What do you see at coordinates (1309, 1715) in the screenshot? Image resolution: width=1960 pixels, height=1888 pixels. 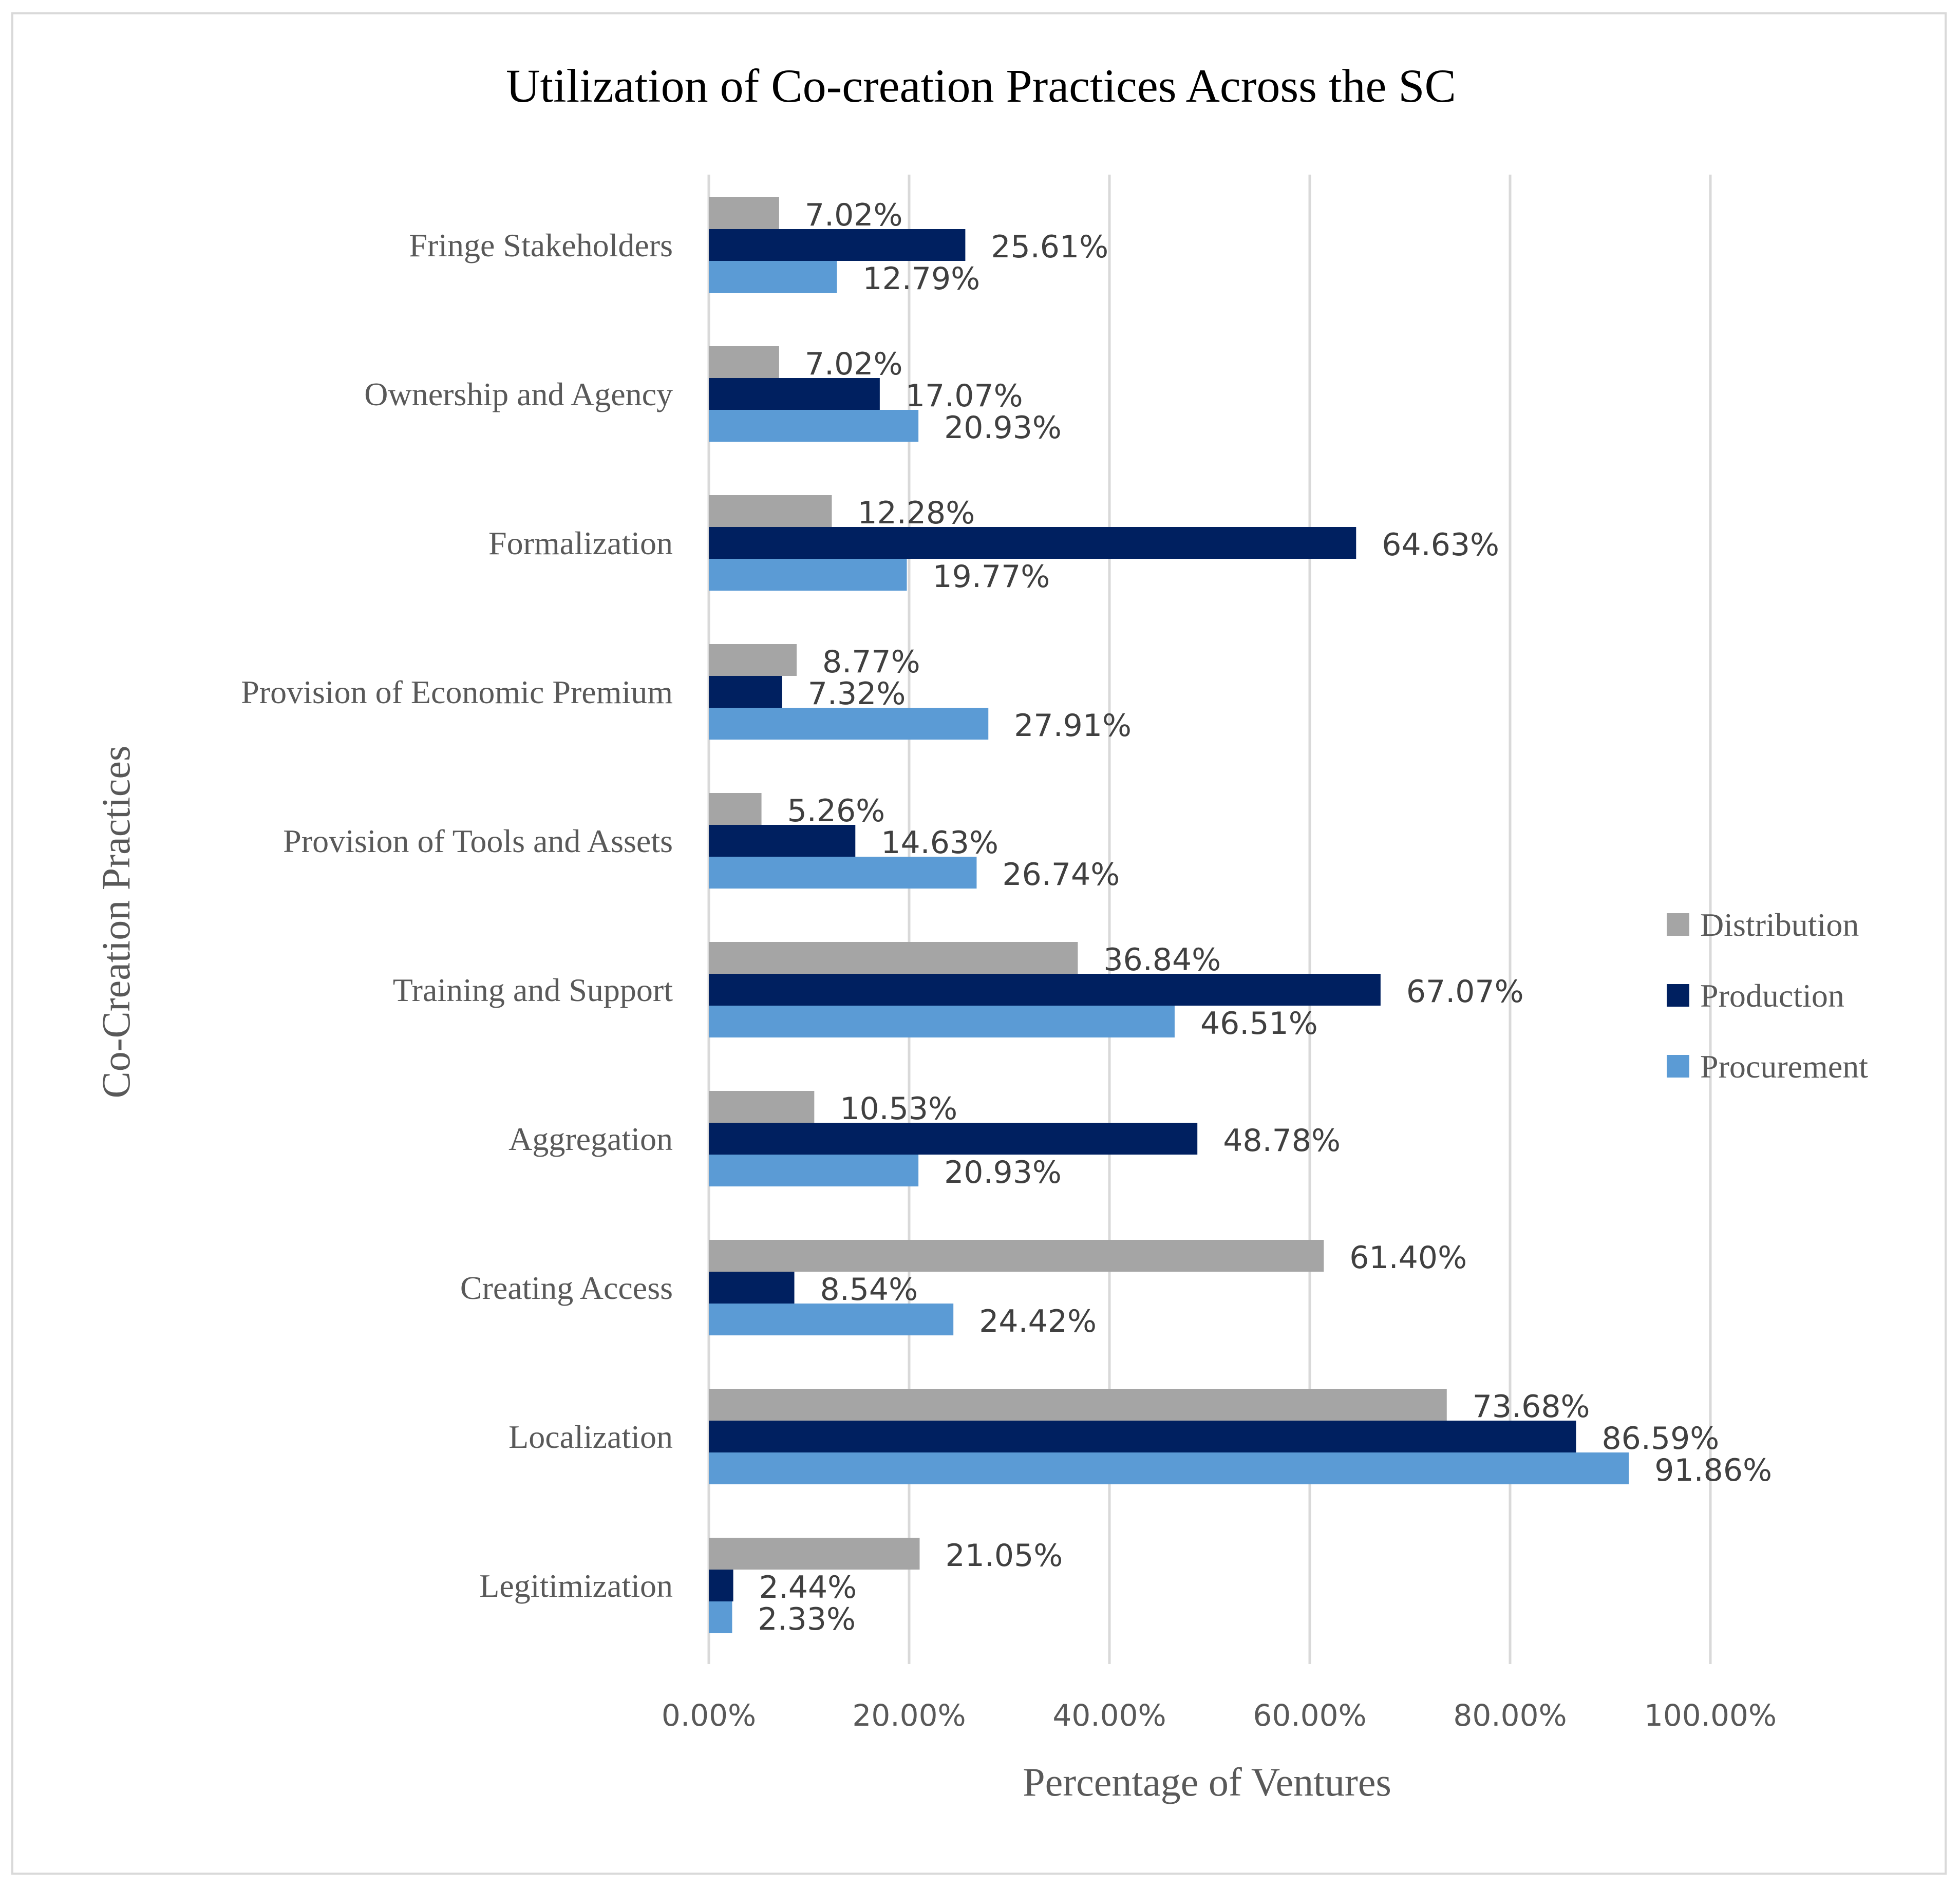 I see `x-tick-label: 60.00%` at bounding box center [1309, 1715].